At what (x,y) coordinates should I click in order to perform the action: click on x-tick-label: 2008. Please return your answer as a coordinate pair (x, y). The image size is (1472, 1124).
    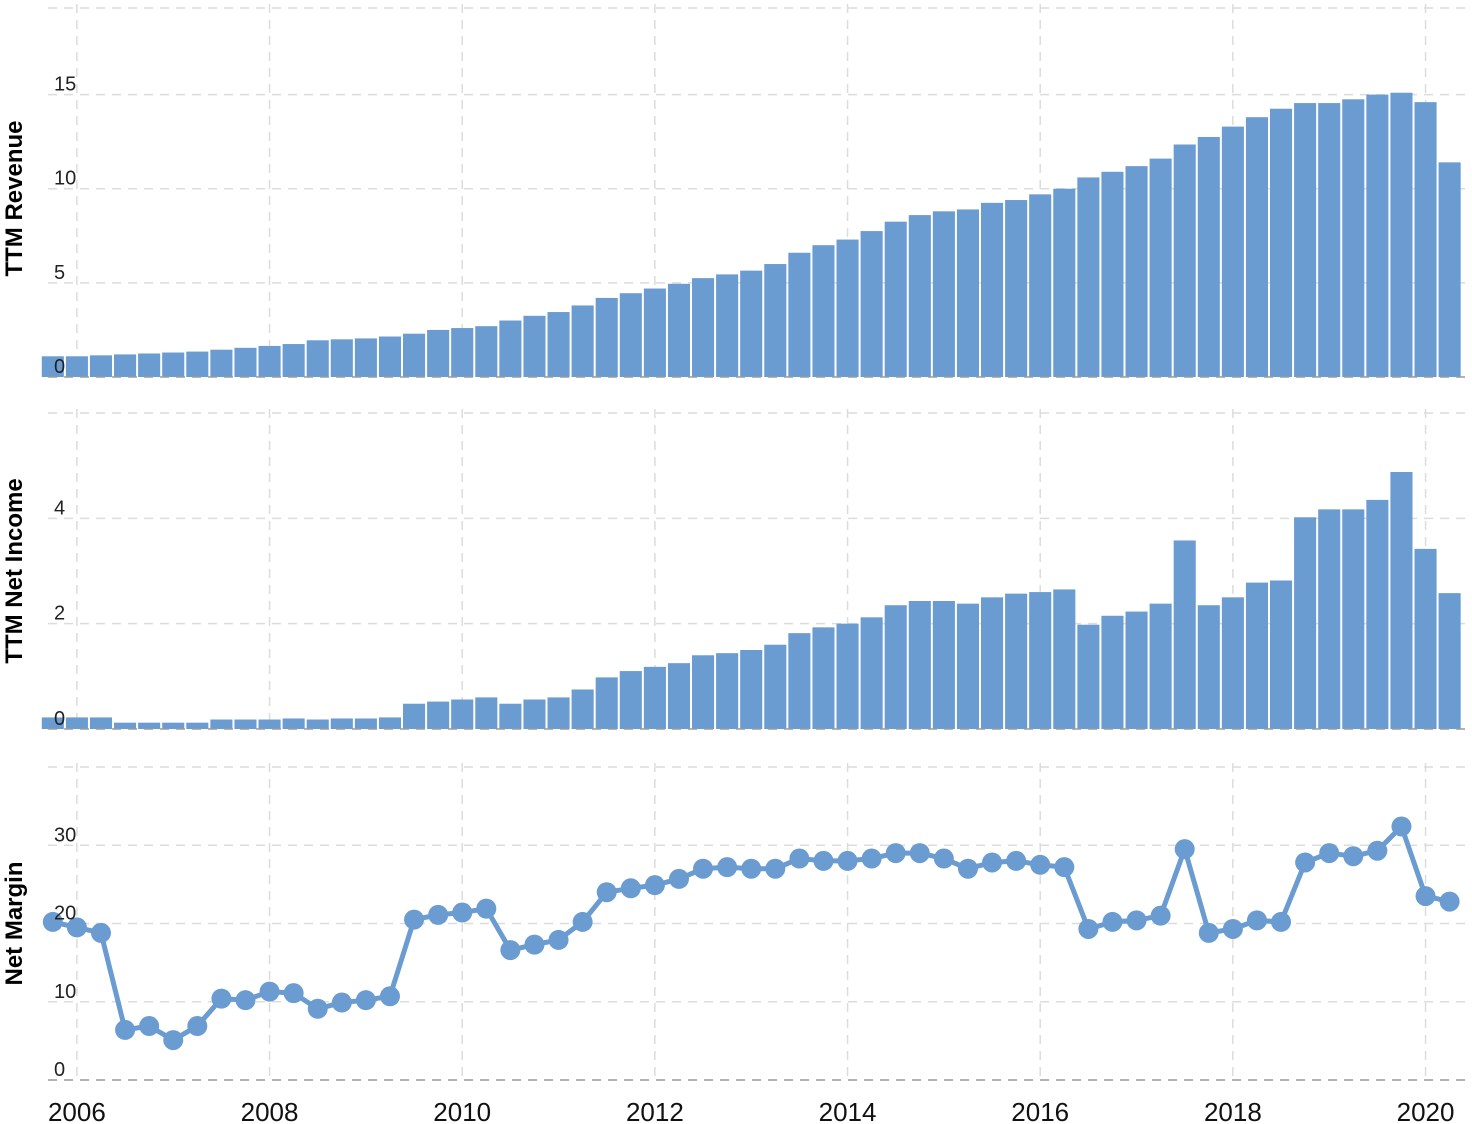
    Looking at the image, I should click on (270, 1110).